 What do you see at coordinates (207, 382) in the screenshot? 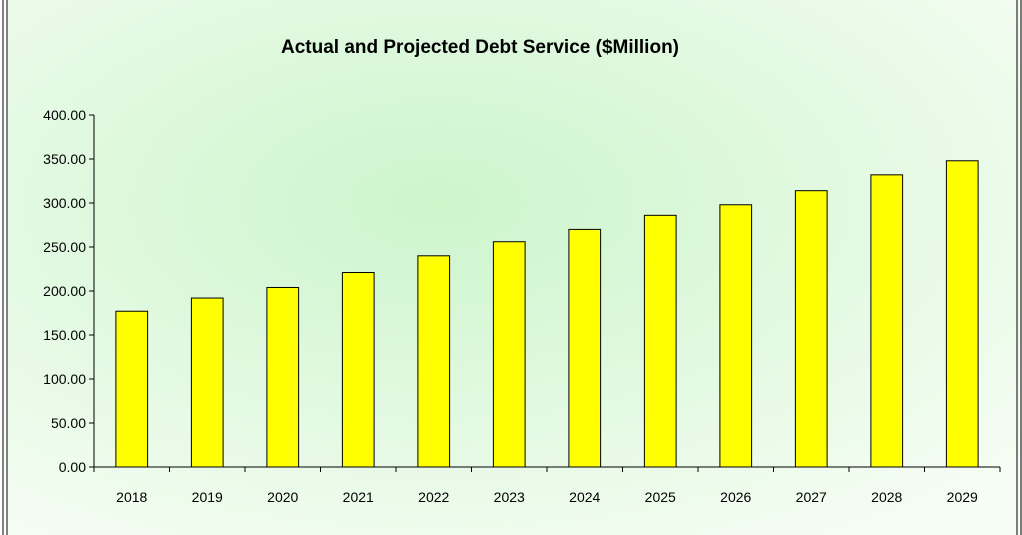
I see `bar-2019` at bounding box center [207, 382].